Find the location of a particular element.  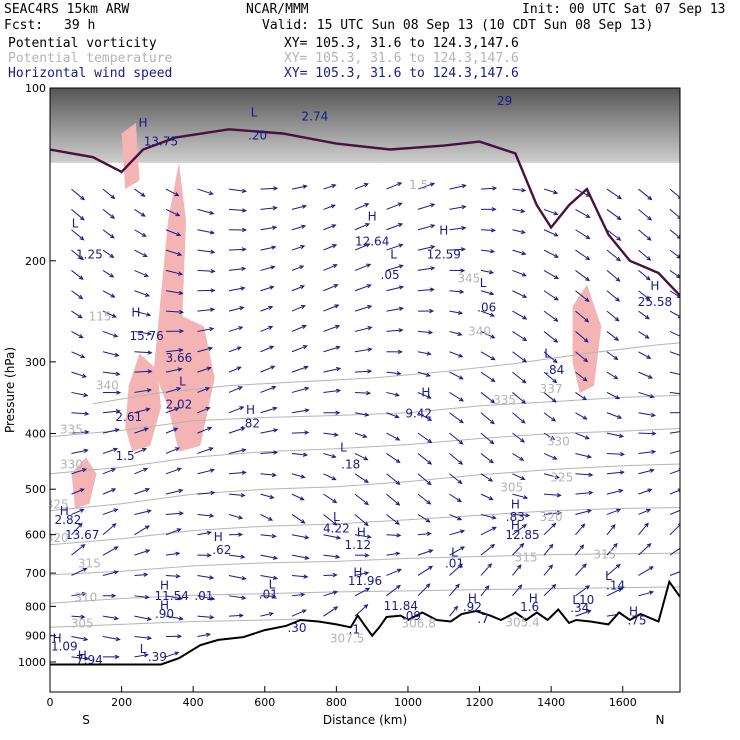

contour-label: H is located at coordinates (357, 573).